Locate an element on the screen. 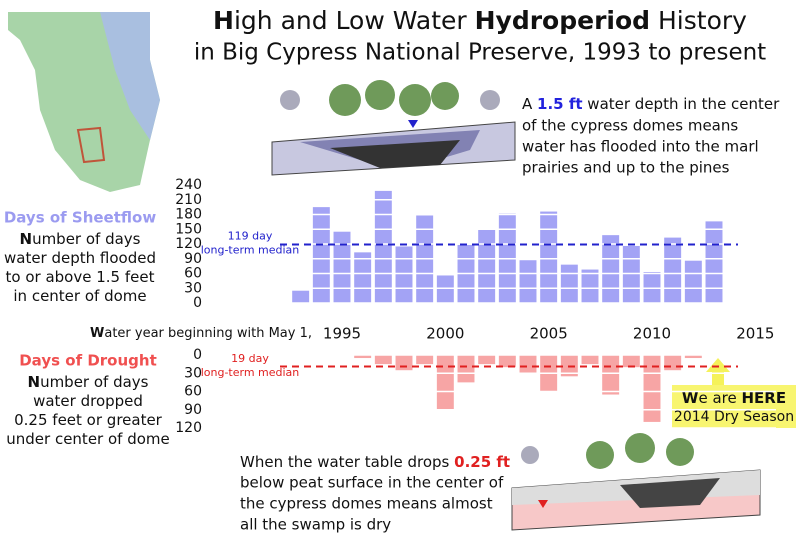 The height and width of the screenshot is (536, 801). description-part: water dropped is located at coordinates (88, 401).